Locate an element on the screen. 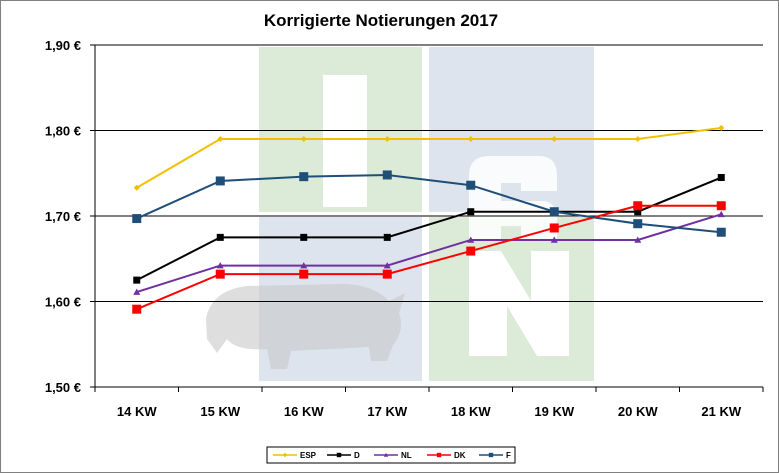  x-tick-label-7: 21 KW is located at coordinates (721, 411).